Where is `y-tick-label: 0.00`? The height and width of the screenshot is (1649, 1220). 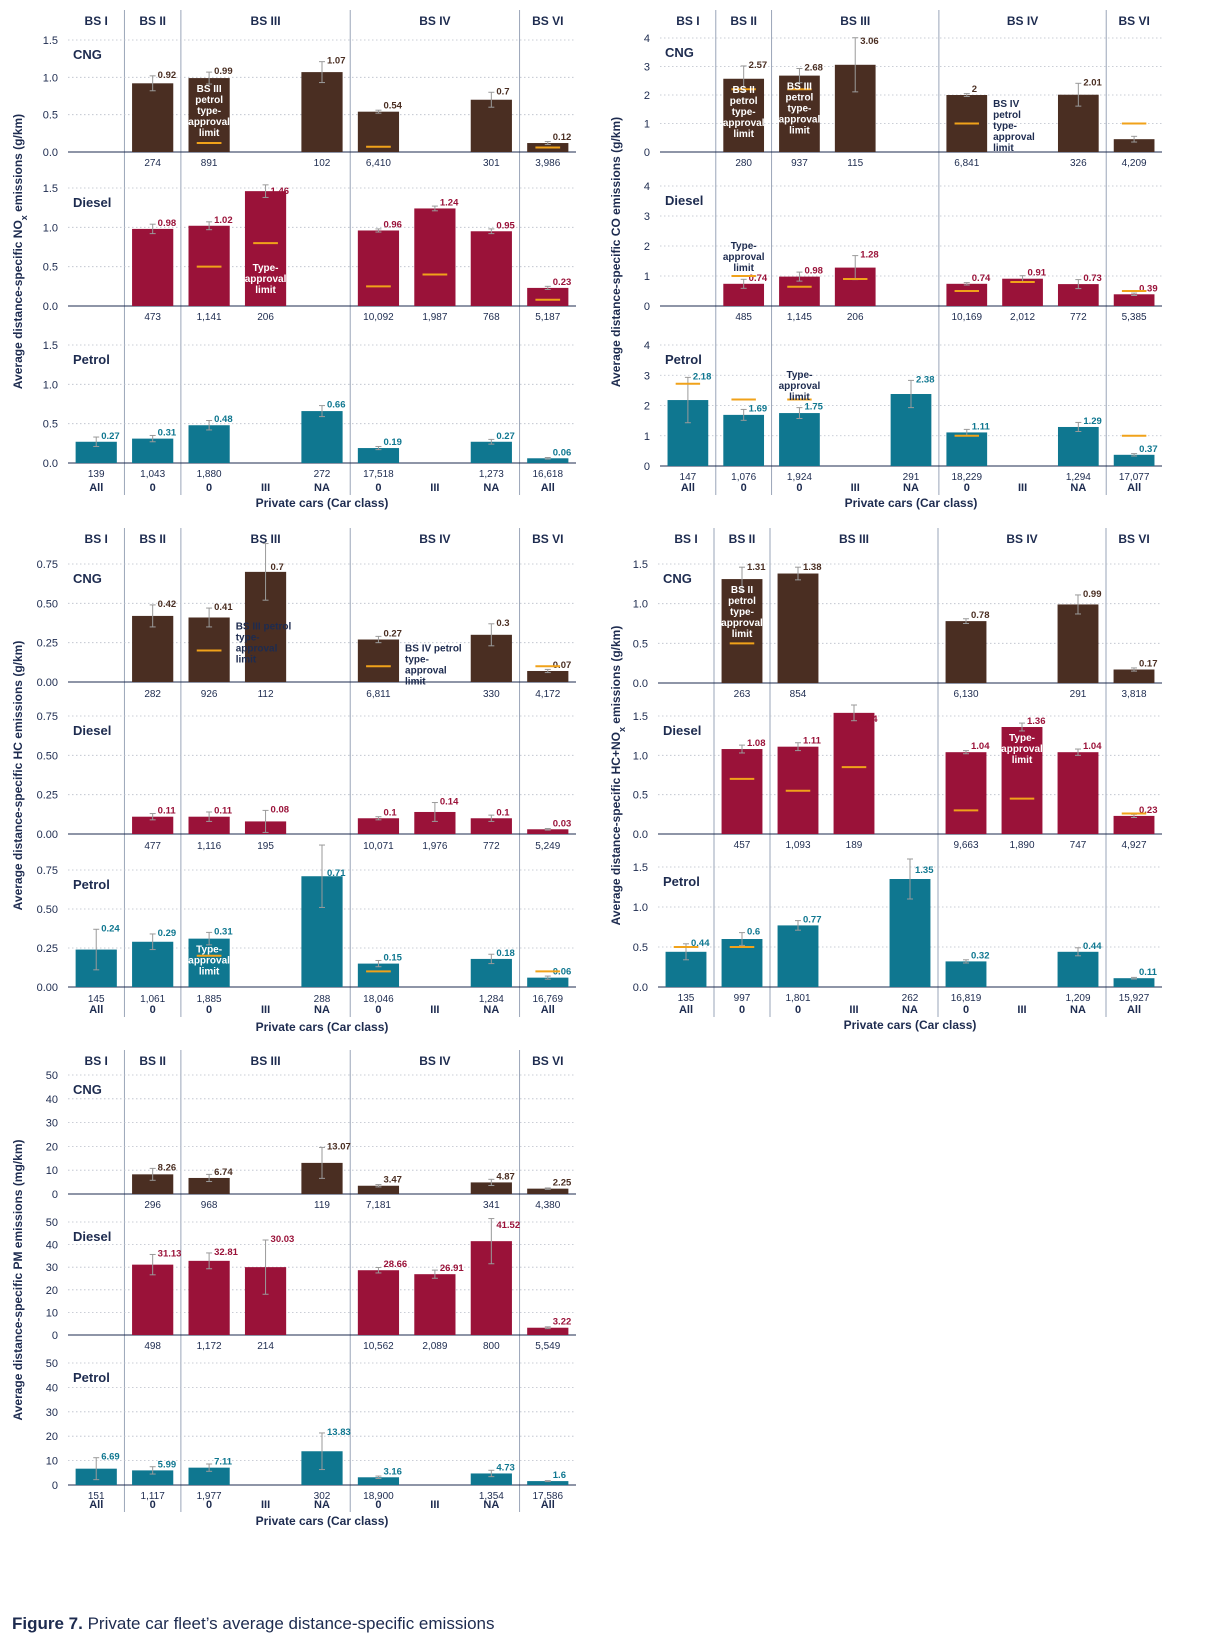 y-tick-label: 0.00 is located at coordinates (47, 683).